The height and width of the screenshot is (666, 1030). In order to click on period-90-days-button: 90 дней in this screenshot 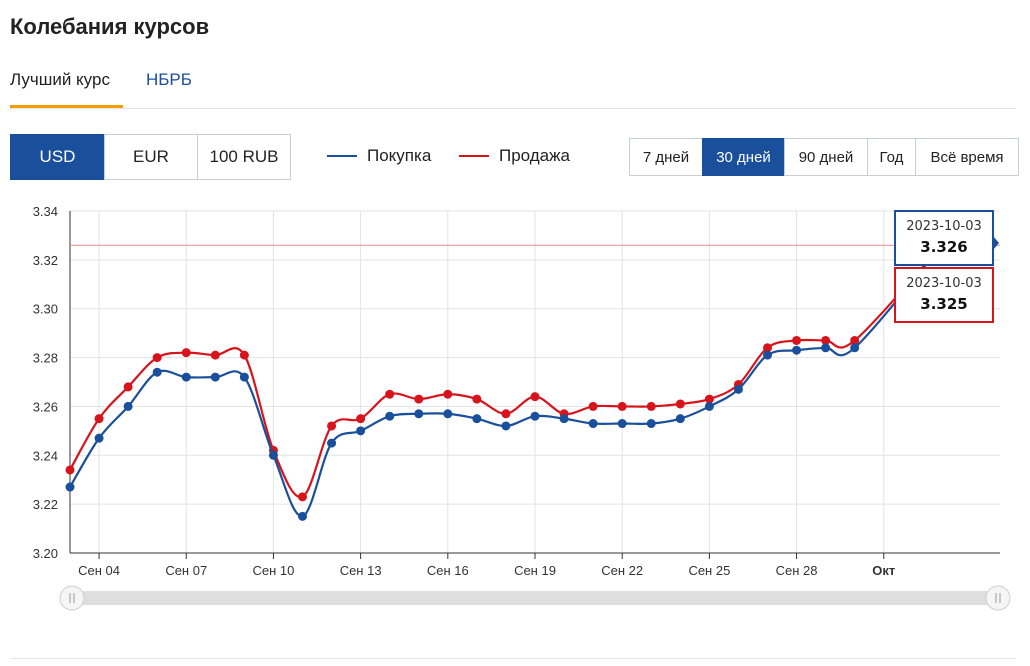, I will do `click(826, 157)`.